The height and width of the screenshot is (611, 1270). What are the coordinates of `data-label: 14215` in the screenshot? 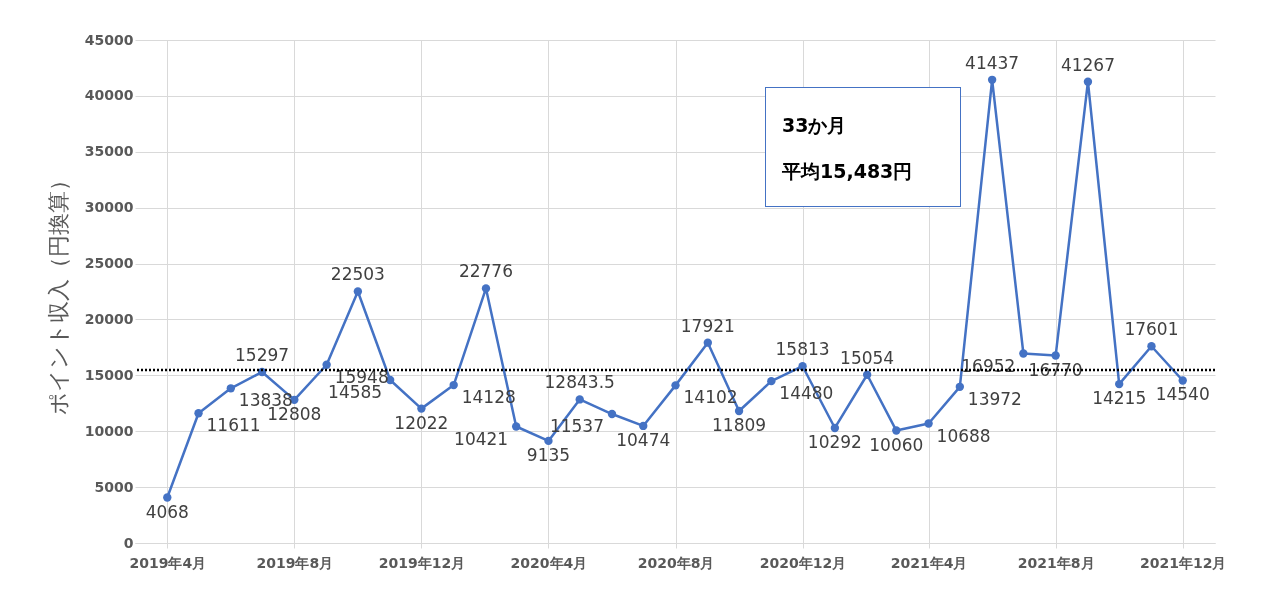 It's located at (1119, 398).